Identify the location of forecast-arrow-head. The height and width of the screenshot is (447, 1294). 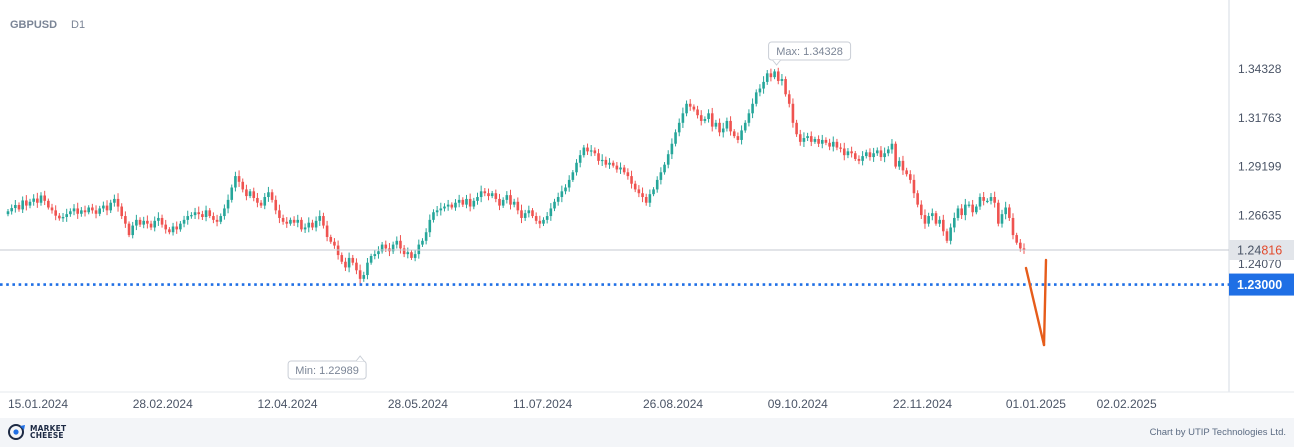
(1045, 302).